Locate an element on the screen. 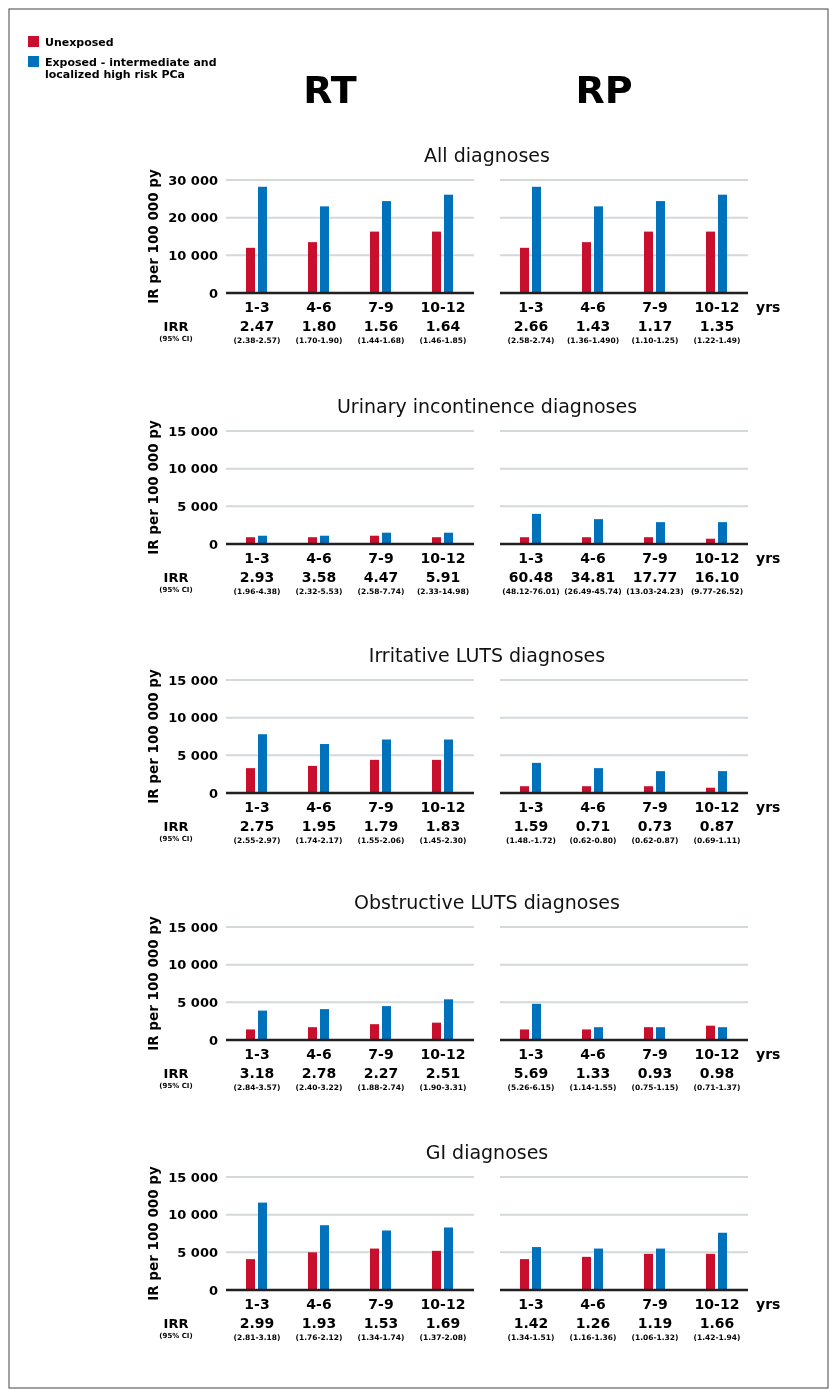 This screenshot has width=829, height=1389. text: 3.58 is located at coordinates (319, 577).